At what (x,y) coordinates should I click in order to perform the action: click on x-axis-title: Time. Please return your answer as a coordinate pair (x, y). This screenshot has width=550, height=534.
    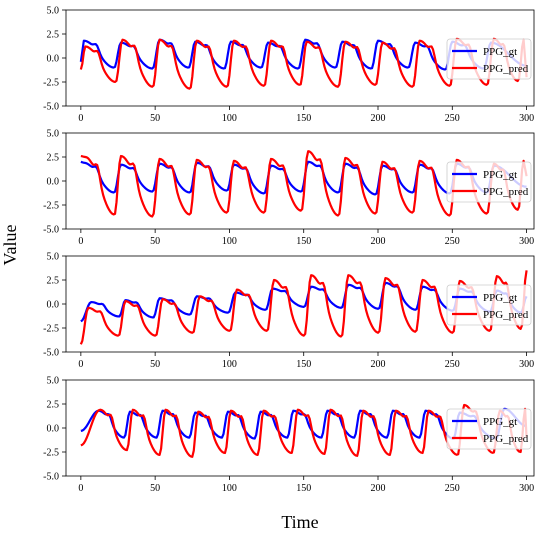
    Looking at the image, I should click on (299, 522).